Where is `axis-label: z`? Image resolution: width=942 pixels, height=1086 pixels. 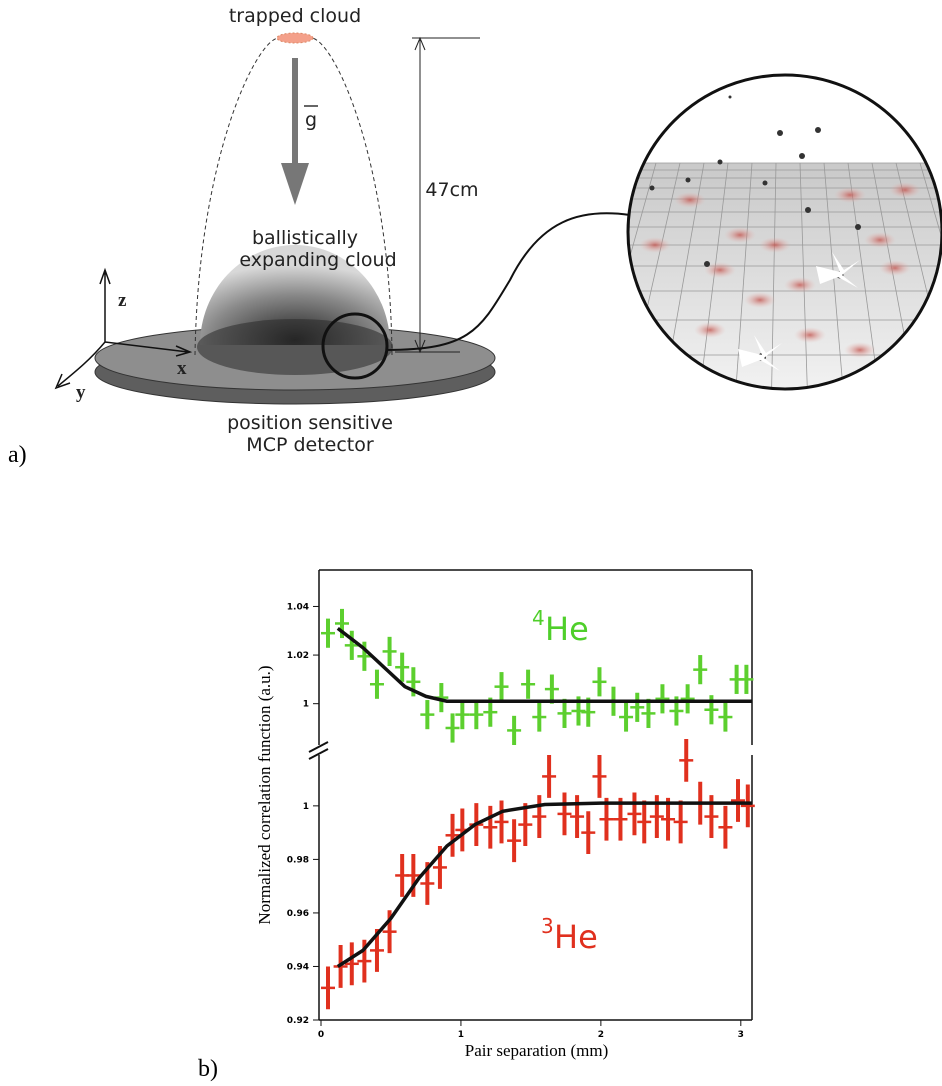
axis-label: z is located at coordinates (122, 300).